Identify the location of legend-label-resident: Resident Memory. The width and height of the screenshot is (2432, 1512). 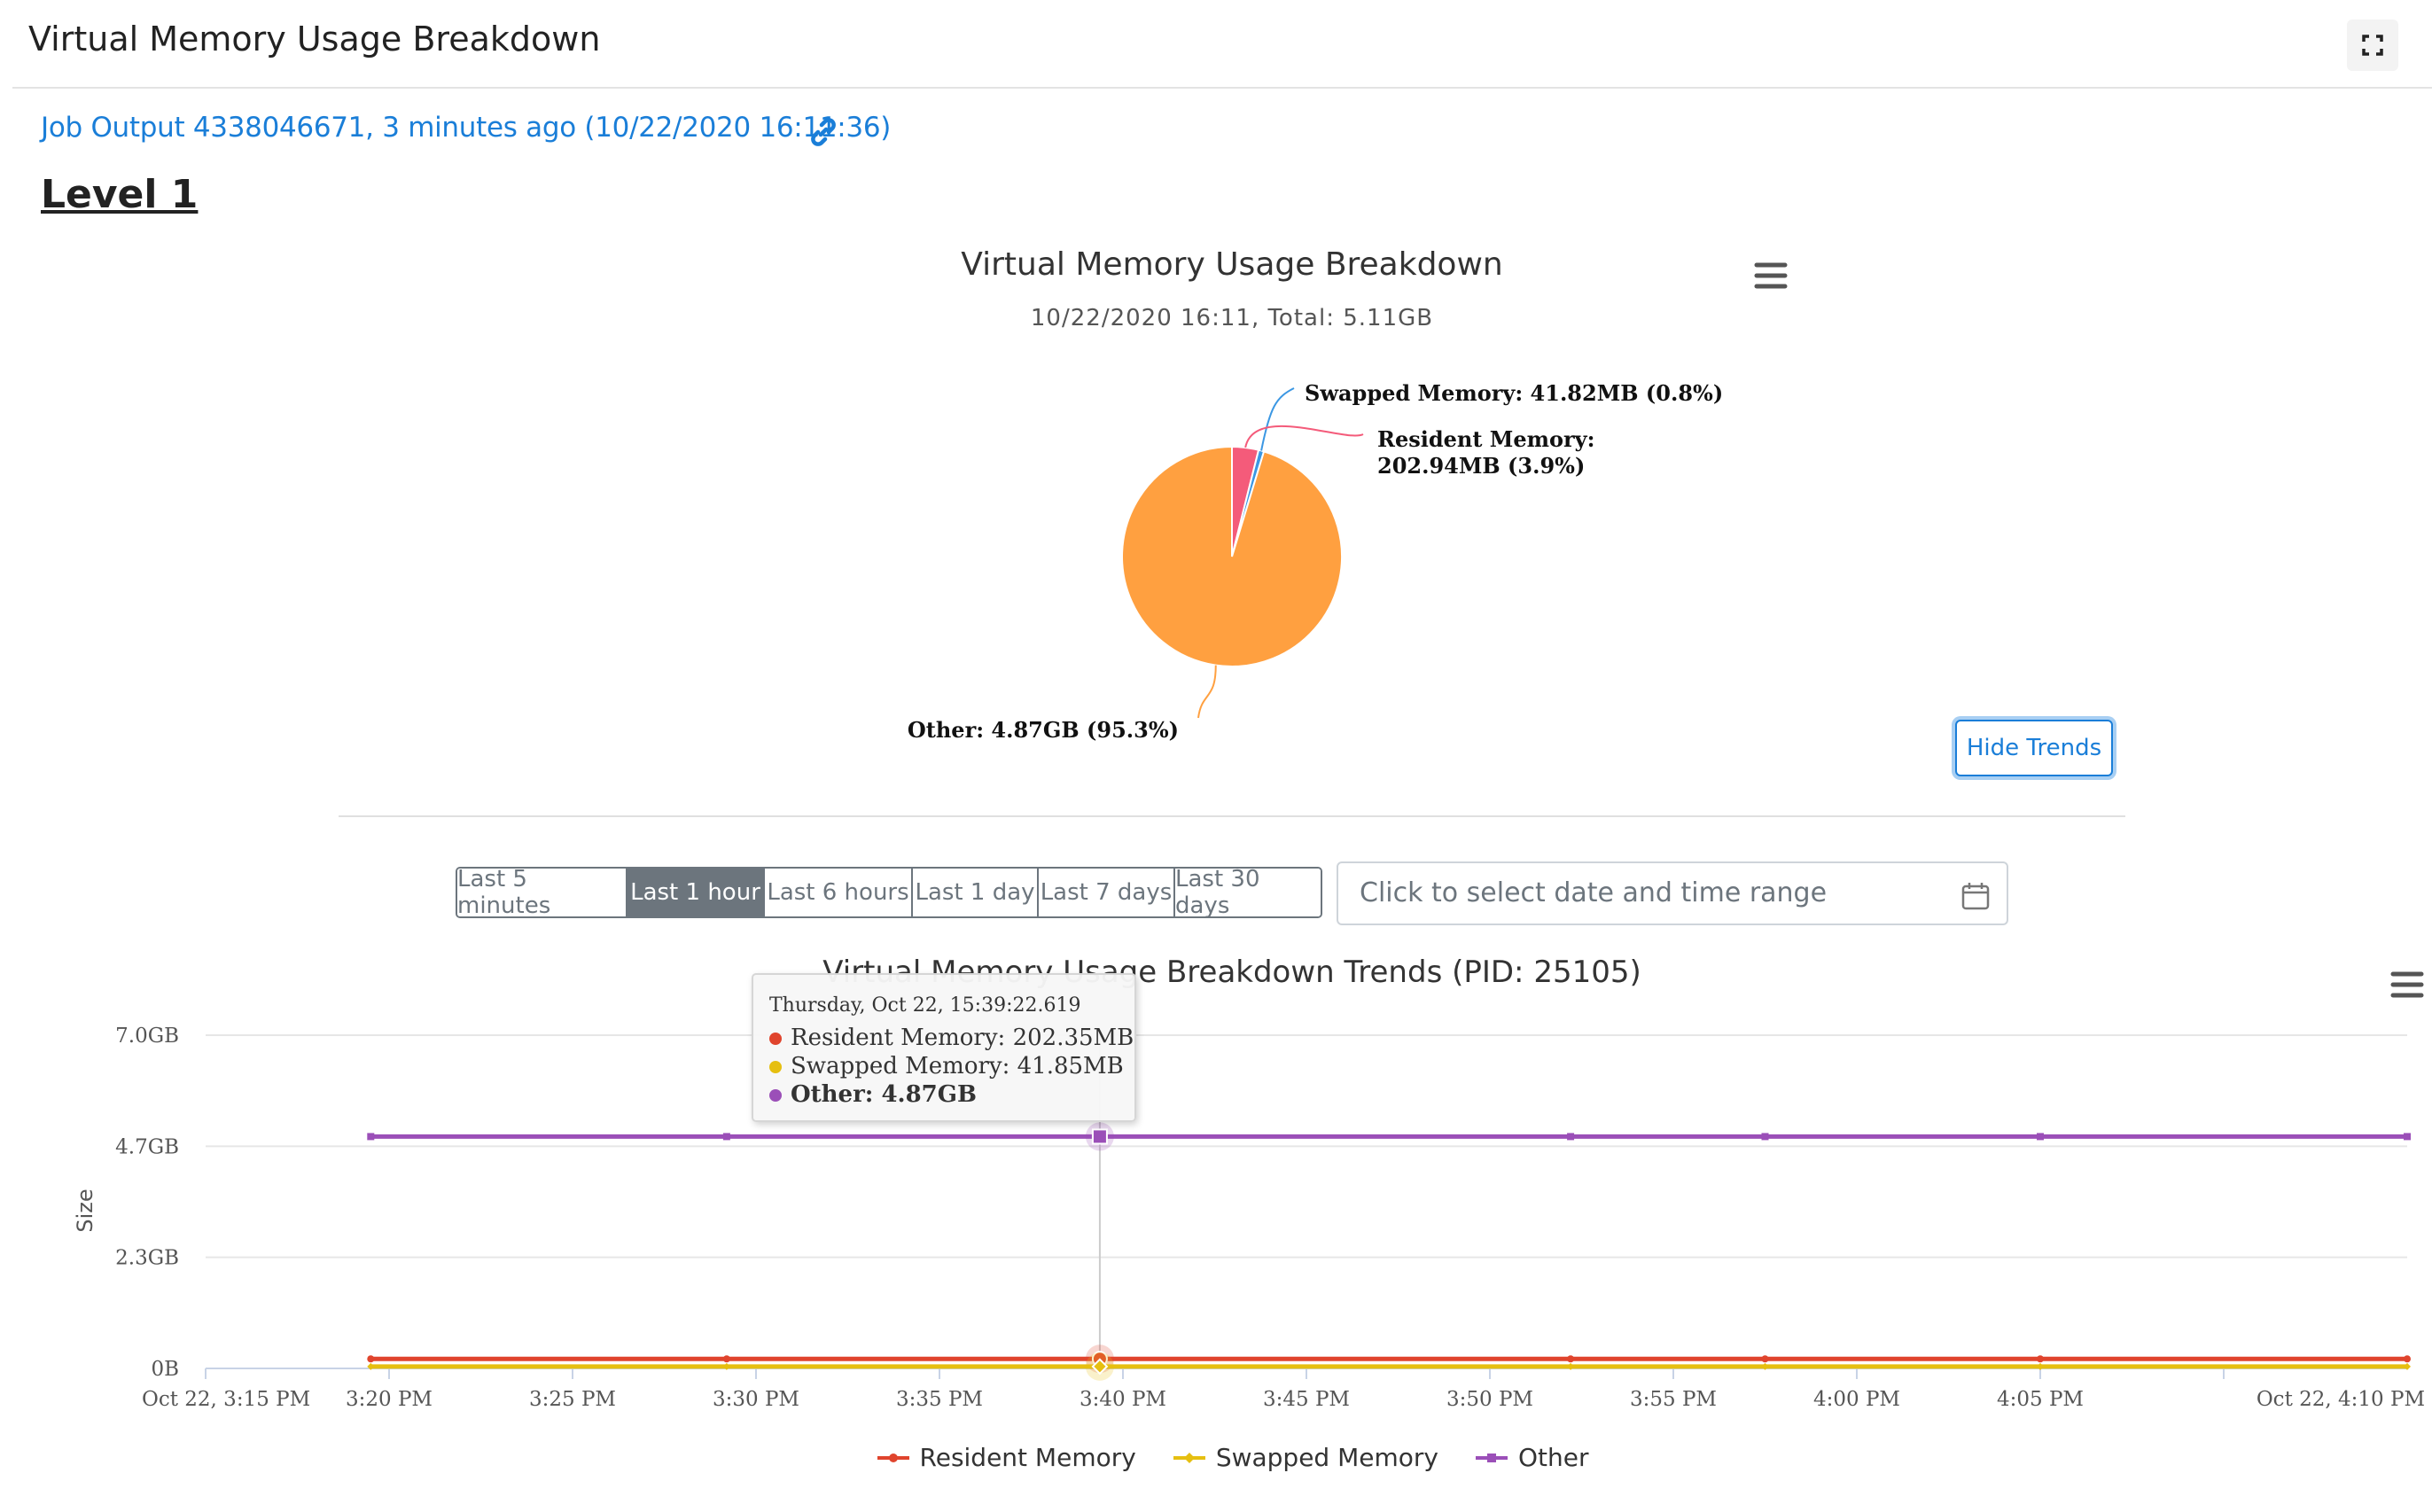
(1028, 1458).